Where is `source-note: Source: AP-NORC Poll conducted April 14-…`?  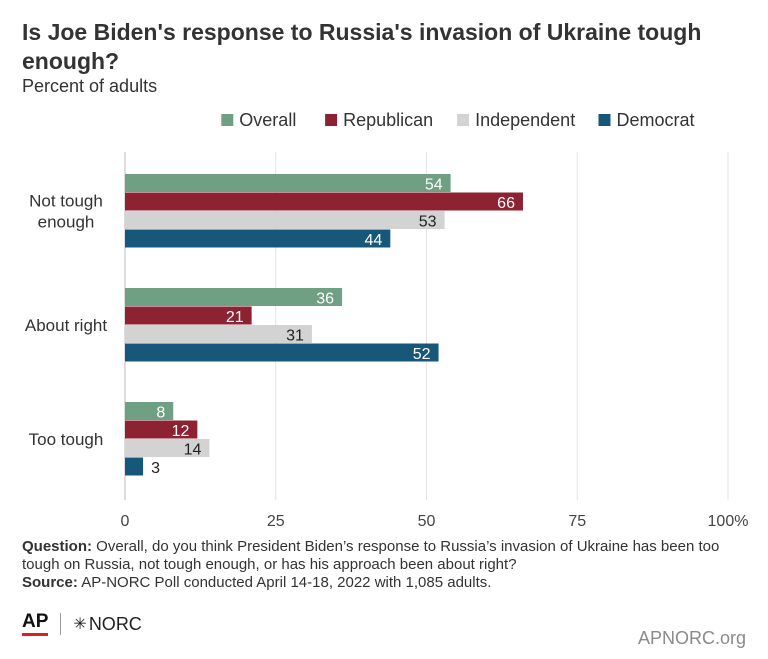 source-note: Source: AP-NORC Poll conducted April 14-… is located at coordinates (387, 583).